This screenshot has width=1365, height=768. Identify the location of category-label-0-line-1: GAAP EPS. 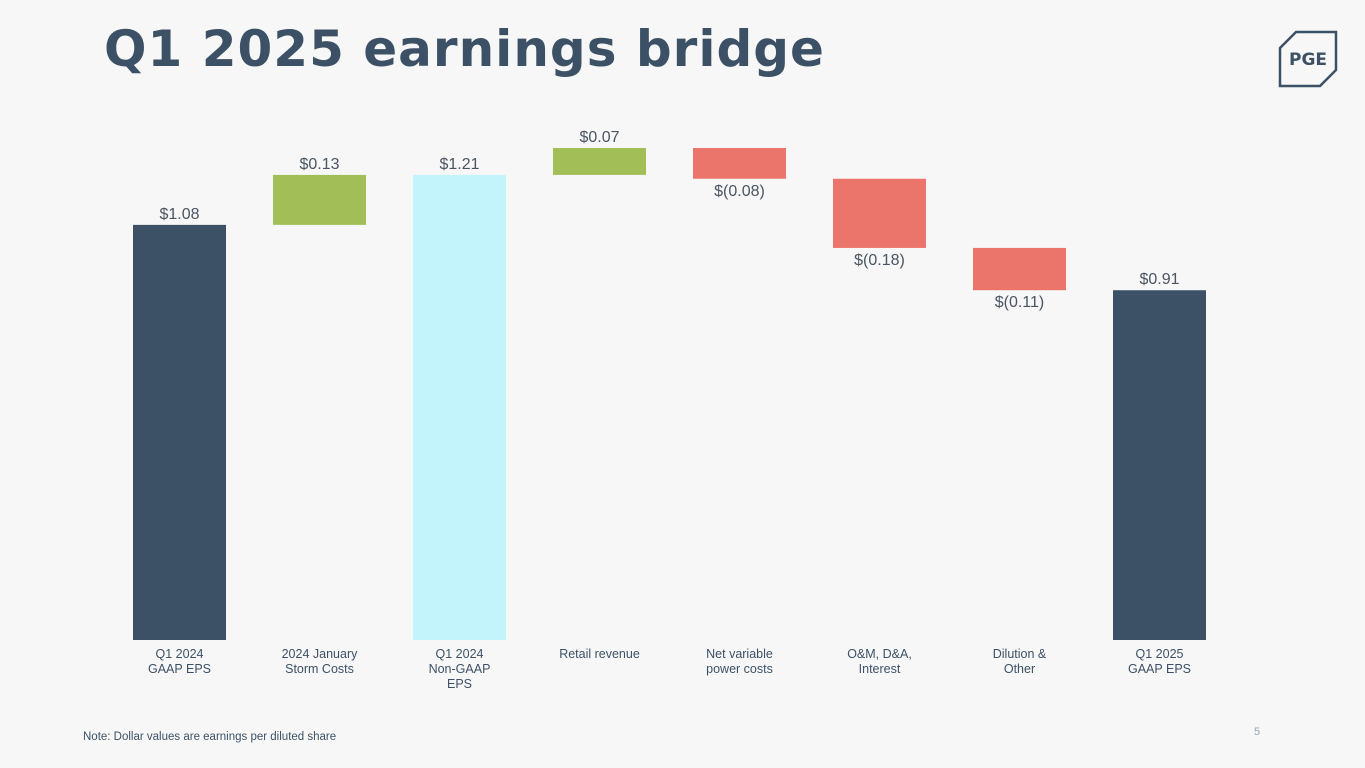
(179, 669).